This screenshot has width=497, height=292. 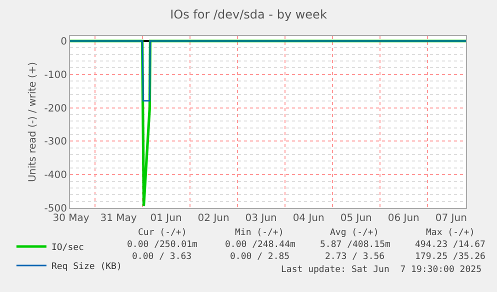 What do you see at coordinates (259, 233) in the screenshot?
I see `text: Min (-/+)` at bounding box center [259, 233].